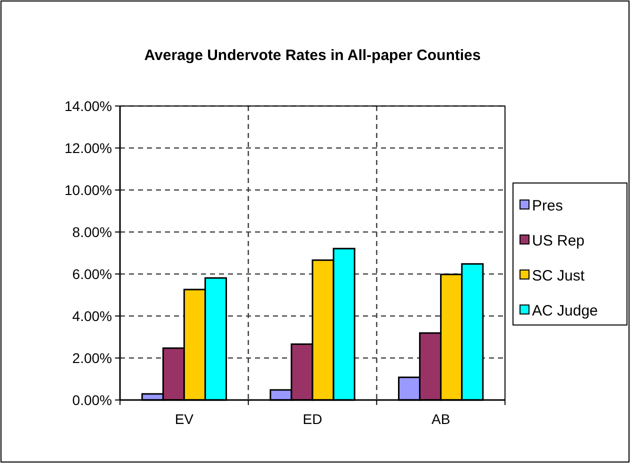  I want to click on legend-label: SC Just, so click(559, 275).